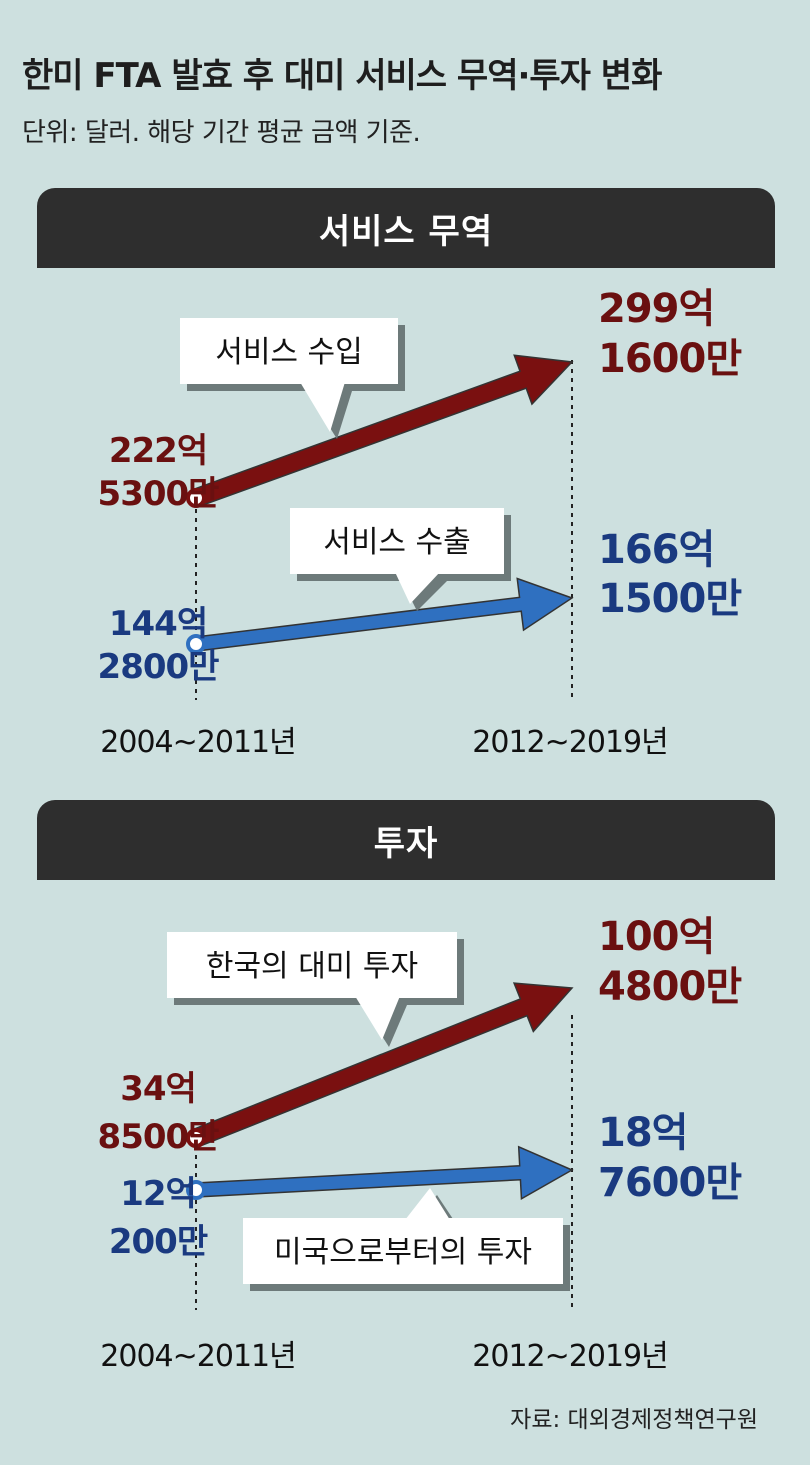 This screenshot has height=1465, width=810. Describe the element at coordinates (289, 352) in the screenshot. I see `series-name-0: 서비스 수입` at that location.